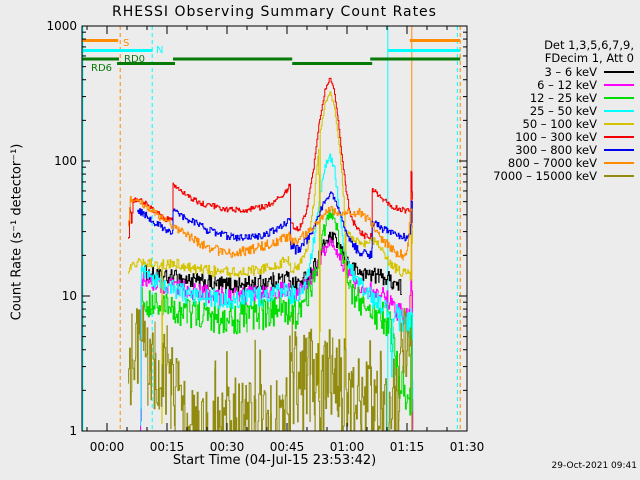 Image resolution: width=640 pixels, height=480 pixels. I want to click on y-tick-label: 10, so click(69, 296).